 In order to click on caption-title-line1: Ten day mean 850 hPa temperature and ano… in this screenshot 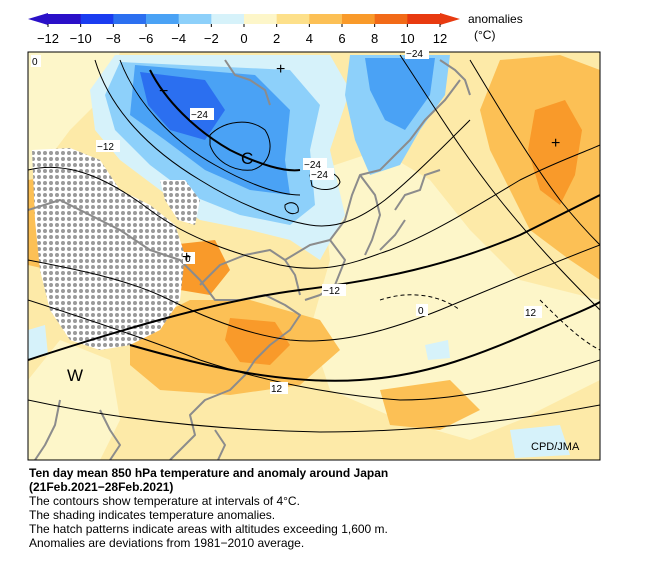, I will do `click(209, 473)`.